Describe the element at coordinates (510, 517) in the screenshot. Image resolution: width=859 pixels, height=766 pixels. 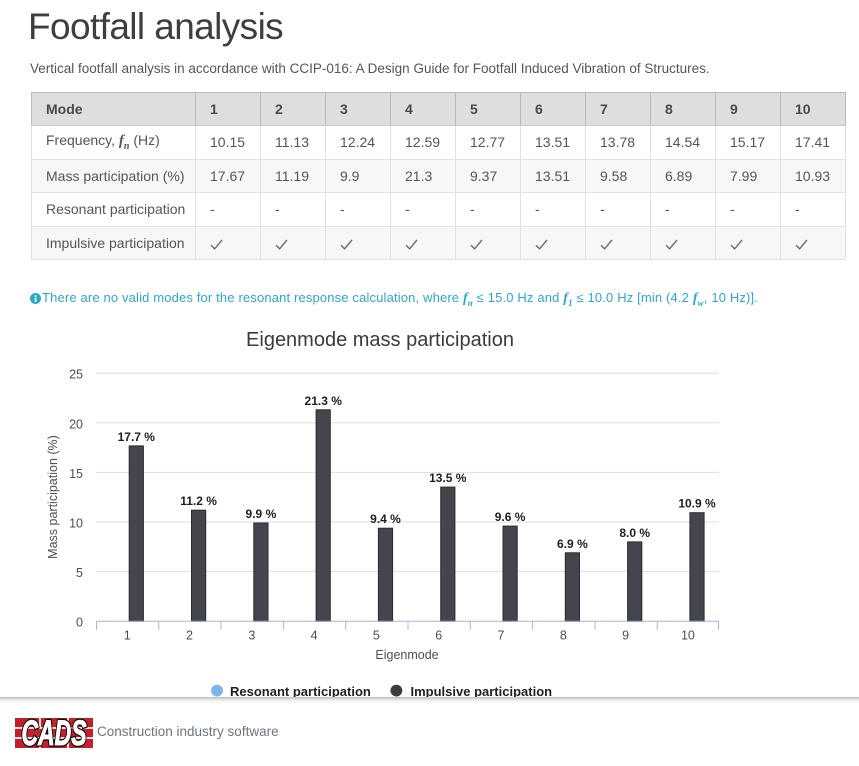
I see `svg-text: 9.6 %` at that location.